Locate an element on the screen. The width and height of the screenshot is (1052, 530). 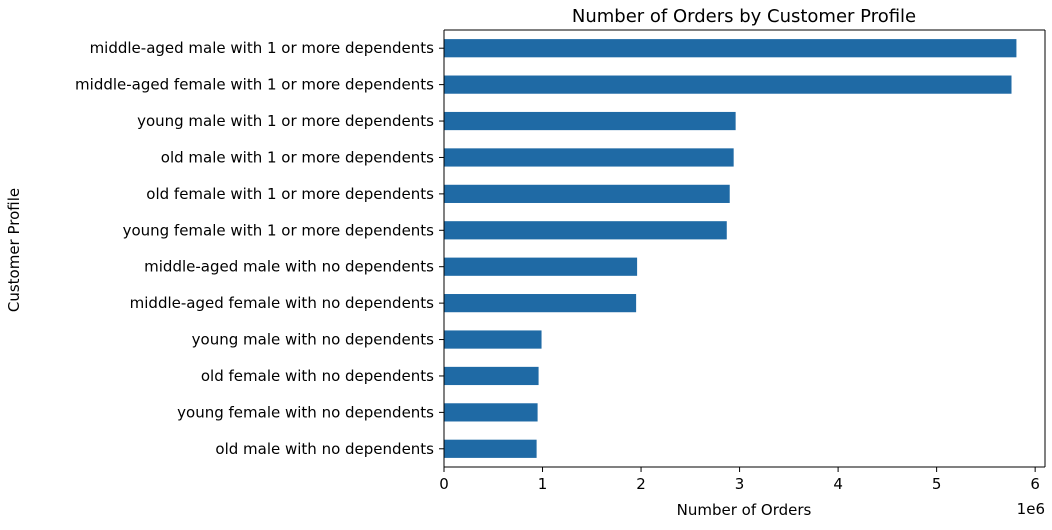
x-axis-offset-label: 1e6 is located at coordinates (1031, 509).